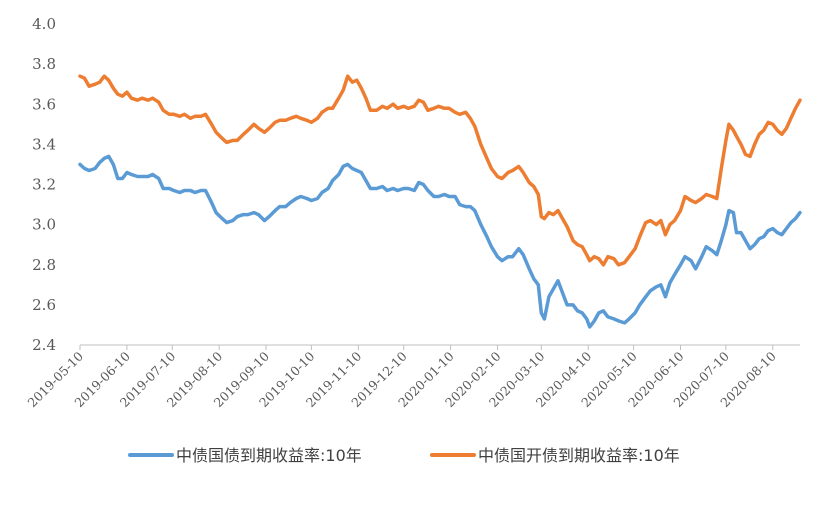  Describe the element at coordinates (404, 455) in the screenshot. I see `legend: 中债国债到期收益率:10年 中债国开债到期收益率:10年` at that location.